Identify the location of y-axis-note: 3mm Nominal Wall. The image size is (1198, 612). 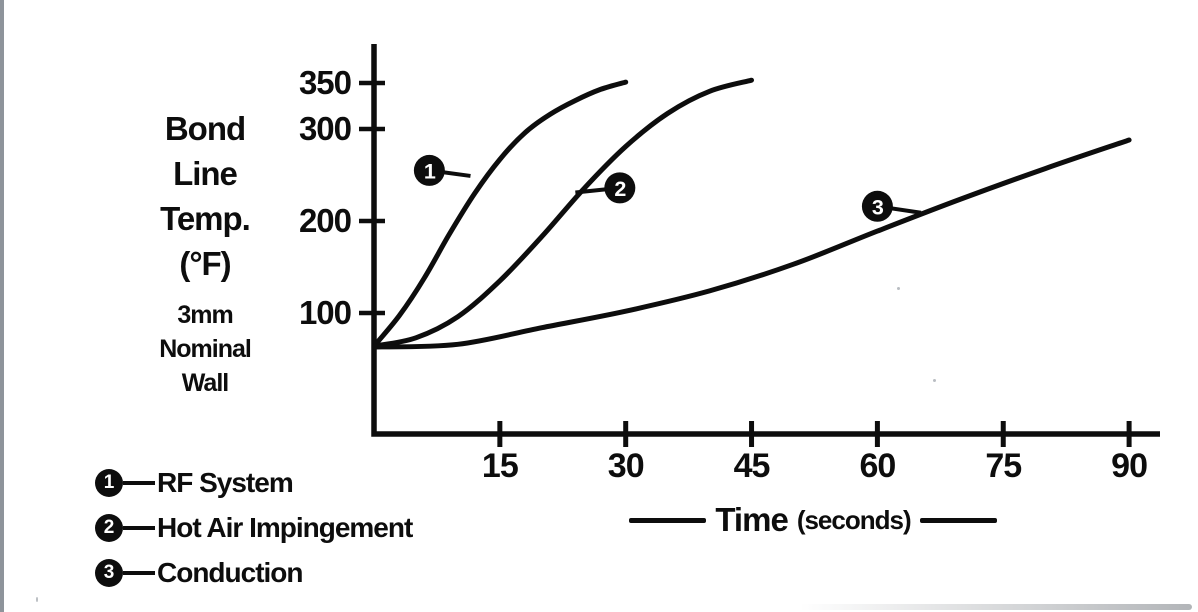
(205, 349).